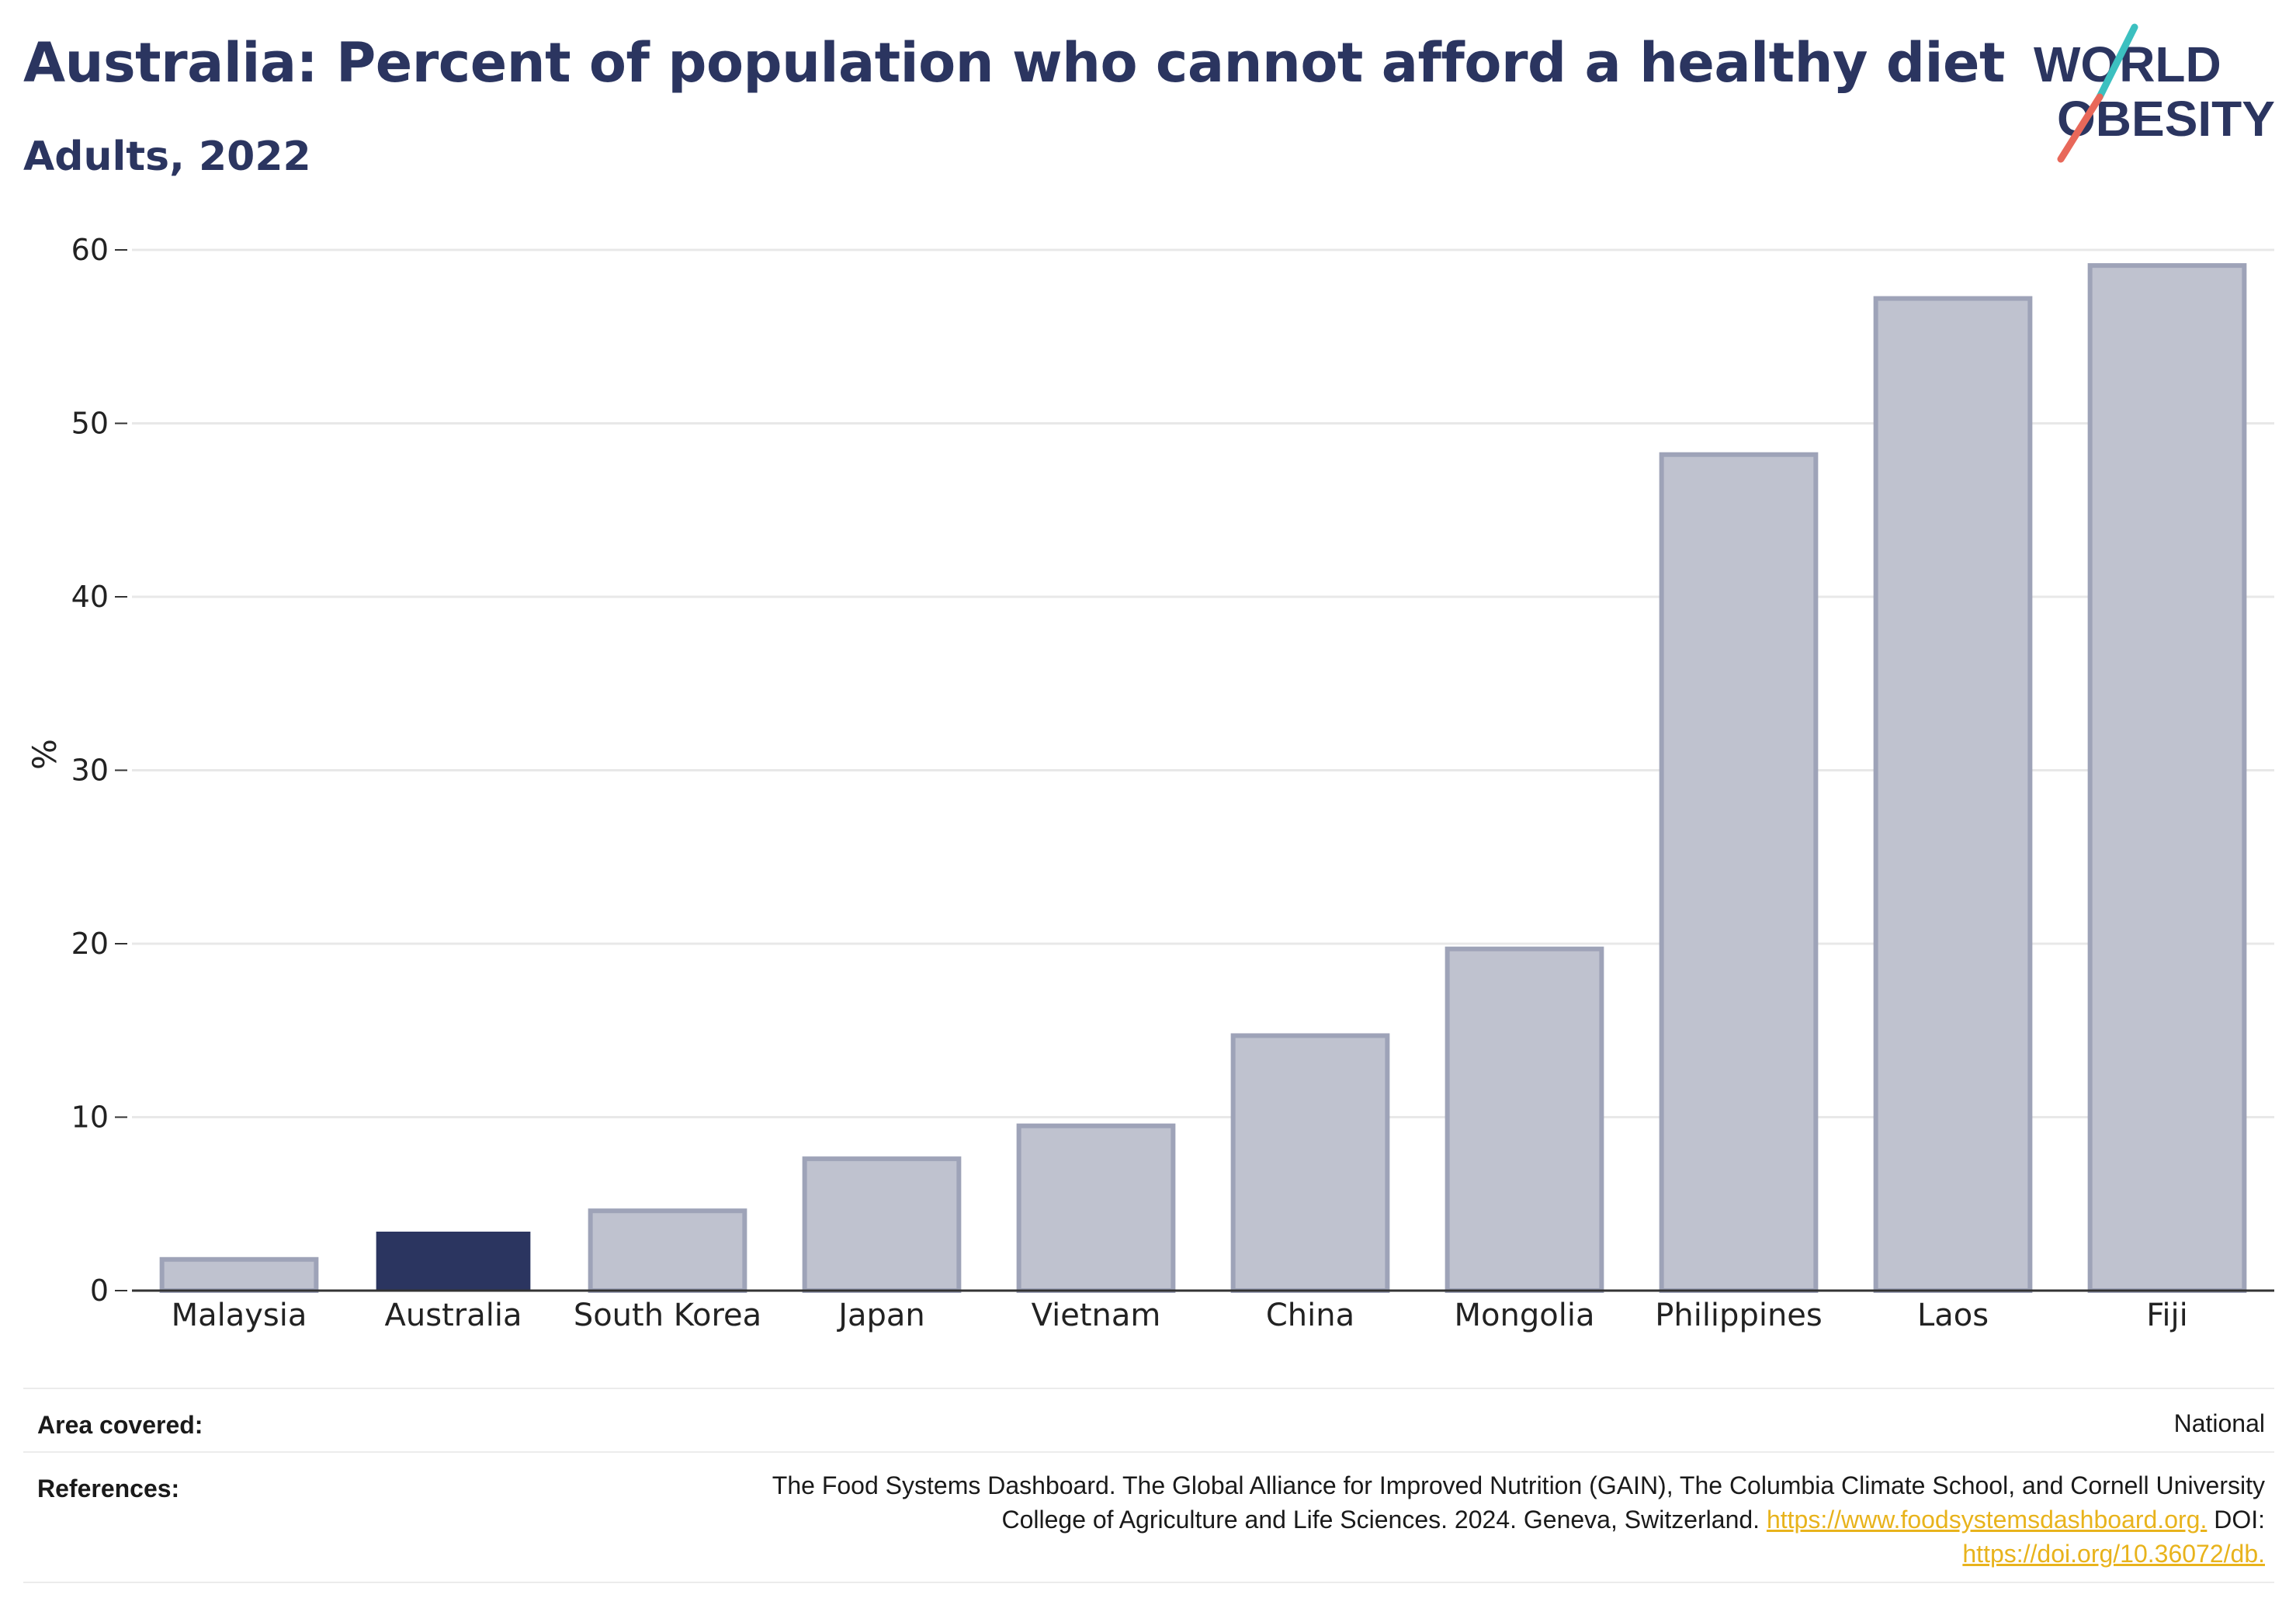  Describe the element at coordinates (167, 156) in the screenshot. I see `chart-subtitle: Adults, 2022` at that location.